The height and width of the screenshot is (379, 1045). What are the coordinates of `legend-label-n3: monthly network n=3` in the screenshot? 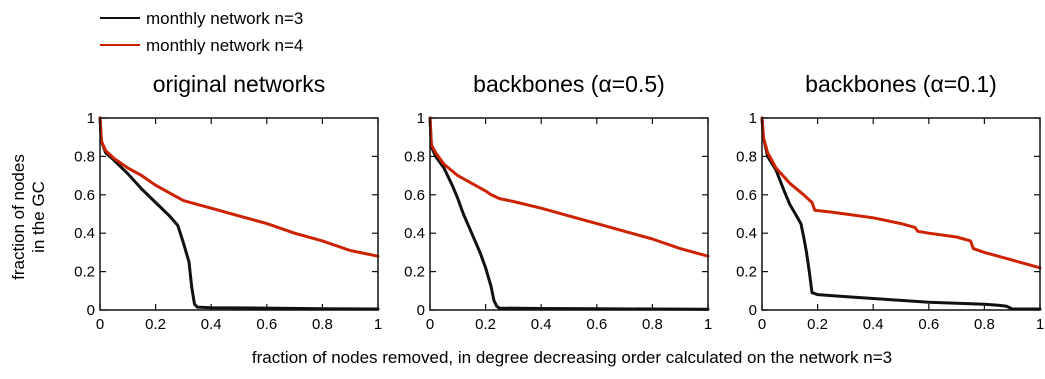 It's located at (224, 18).